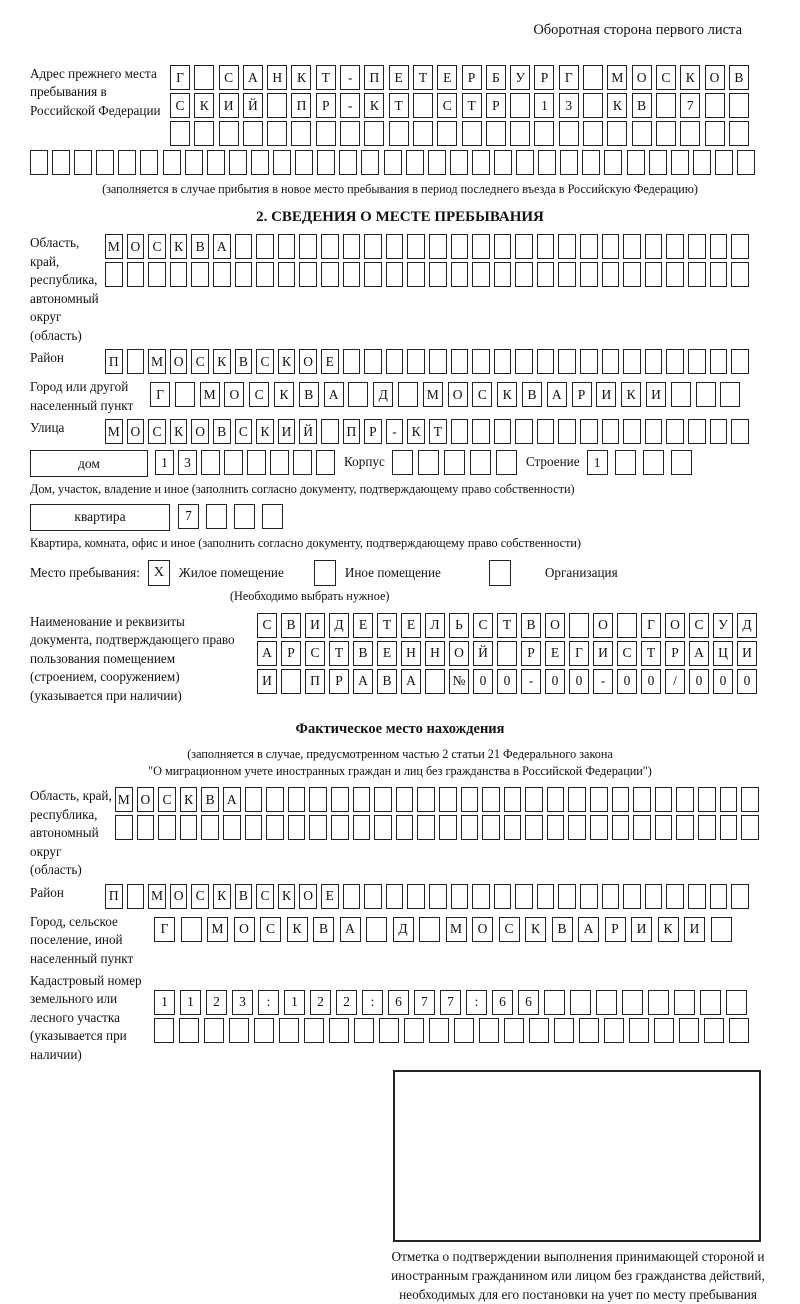  What do you see at coordinates (411, 653) in the screenshot?
I see `form-cell: Н` at bounding box center [411, 653].